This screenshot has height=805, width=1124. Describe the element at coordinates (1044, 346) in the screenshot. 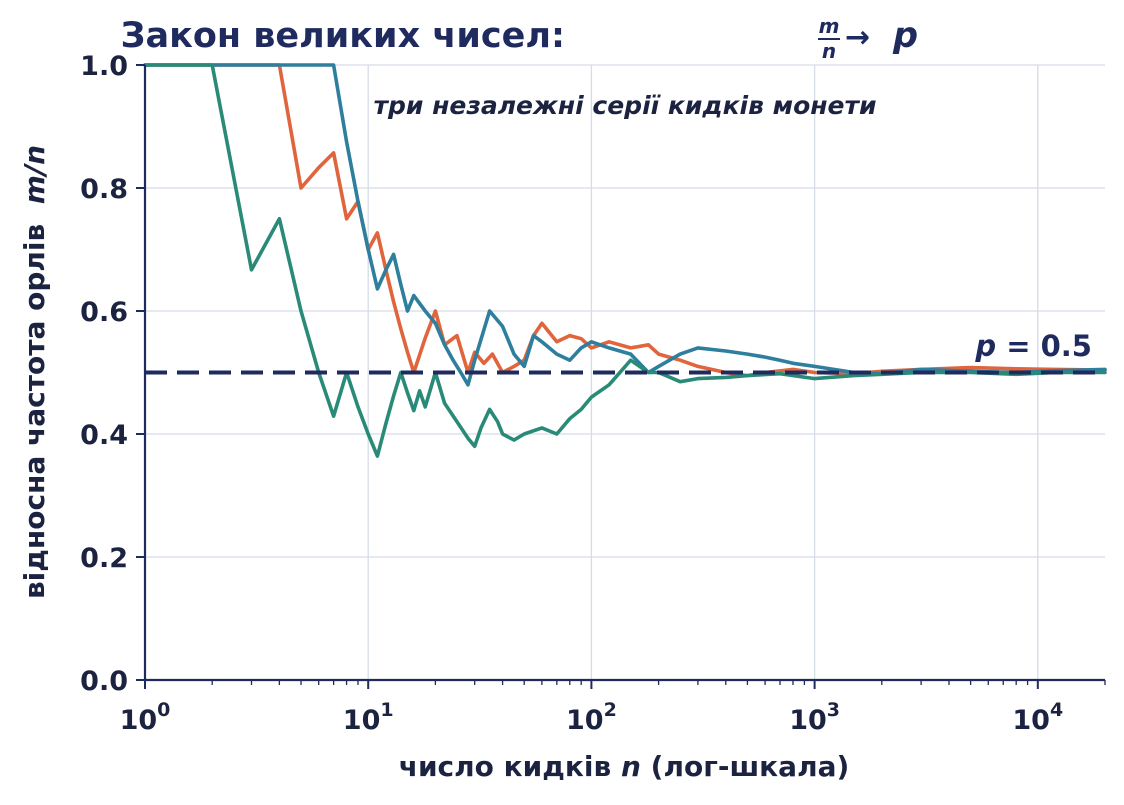

I see `reference-line-label-value: = 0.5` at that location.